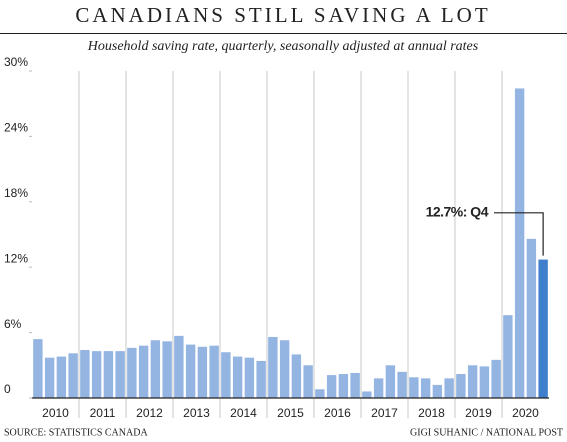 This screenshot has width=567, height=442. What do you see at coordinates (55, 413) in the screenshot?
I see `x-tick-label: 2010` at bounding box center [55, 413].